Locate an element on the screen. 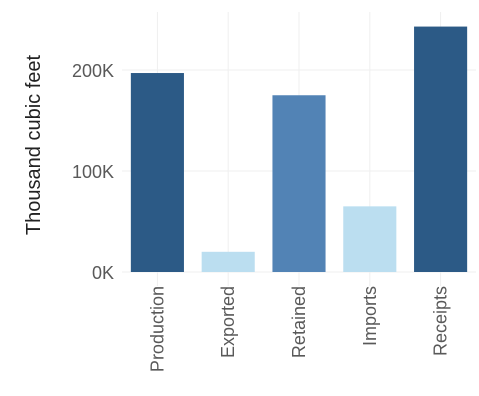  x-tick-label: Imports is located at coordinates (370, 316).